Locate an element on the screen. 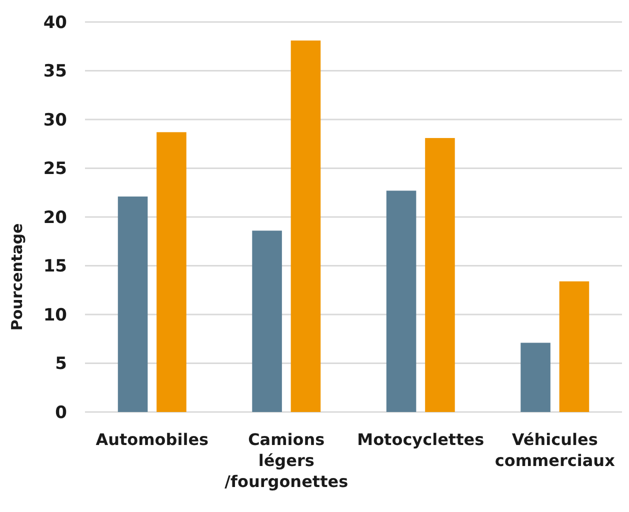  y-tick-label: 20 is located at coordinates (55, 218).